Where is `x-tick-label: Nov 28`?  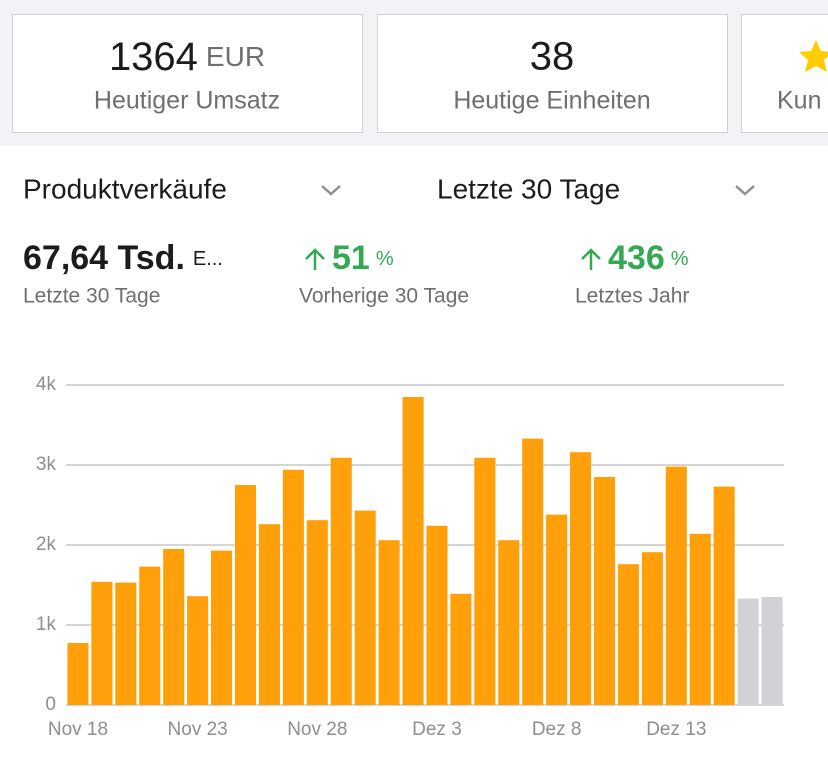 x-tick-label: Nov 28 is located at coordinates (317, 729).